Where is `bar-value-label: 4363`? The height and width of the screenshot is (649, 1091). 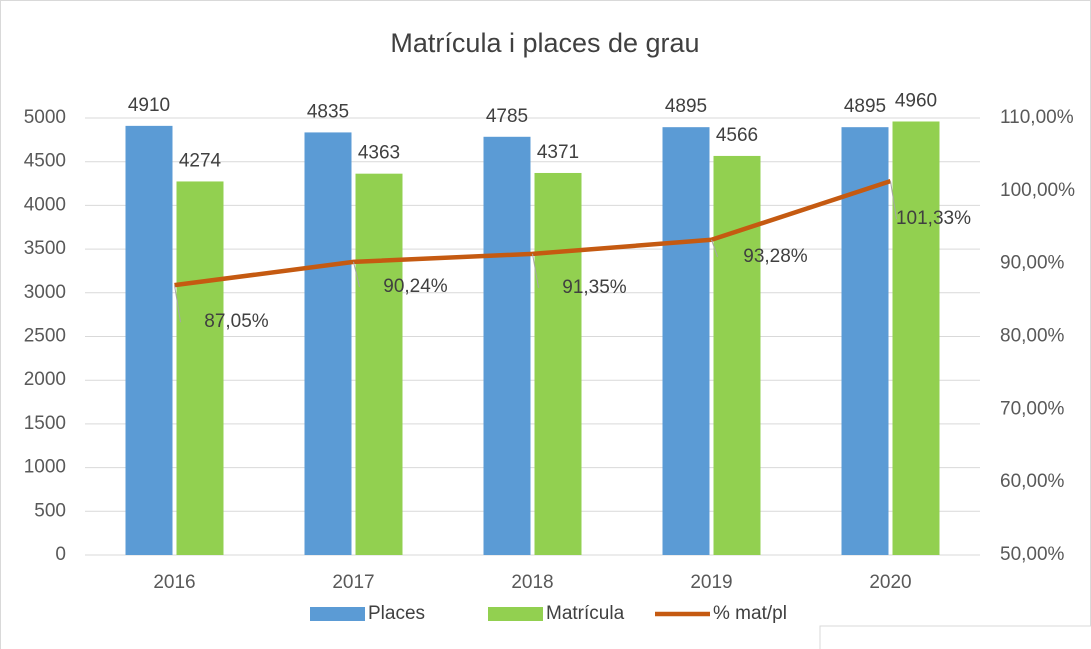
bar-value-label: 4363 is located at coordinates (379, 153).